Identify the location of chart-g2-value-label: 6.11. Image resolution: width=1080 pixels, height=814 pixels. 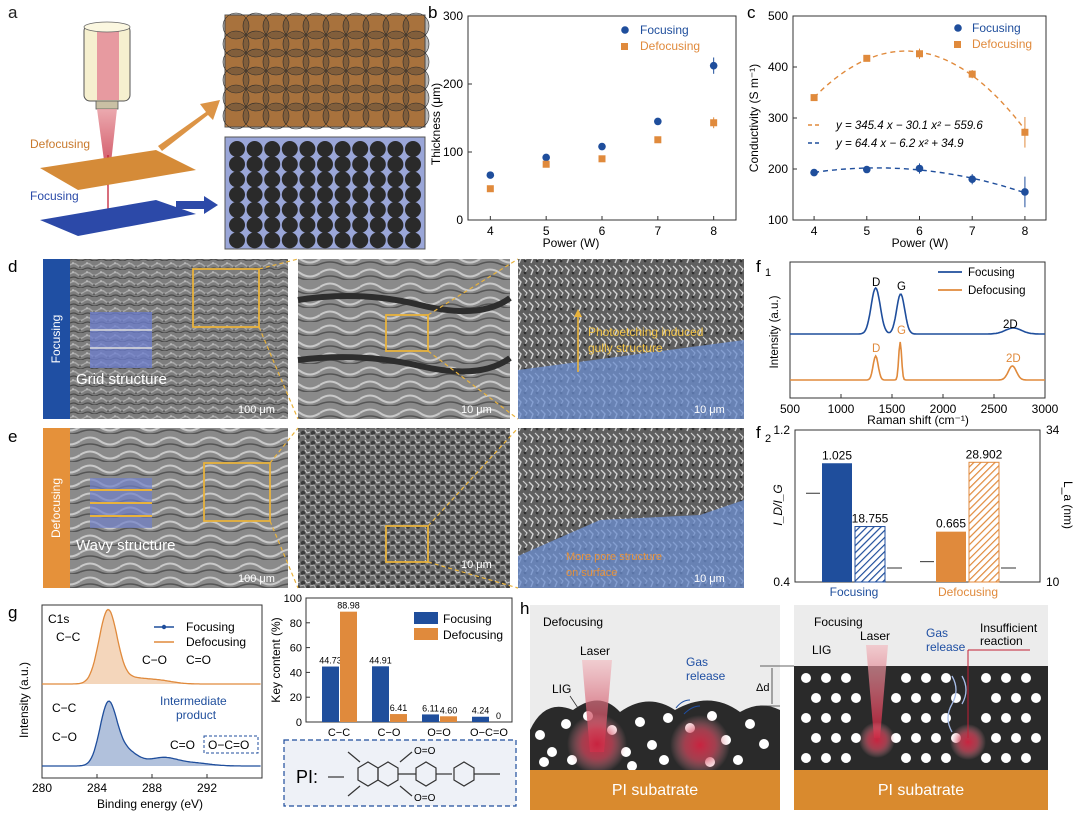
(430, 708).